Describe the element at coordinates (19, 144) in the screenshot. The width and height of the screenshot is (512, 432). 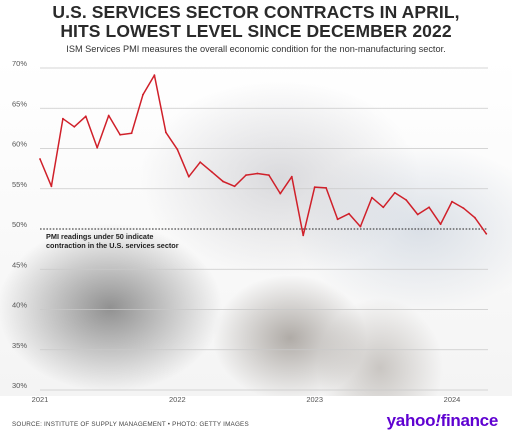
I see `y-tick-label: 60%` at that location.